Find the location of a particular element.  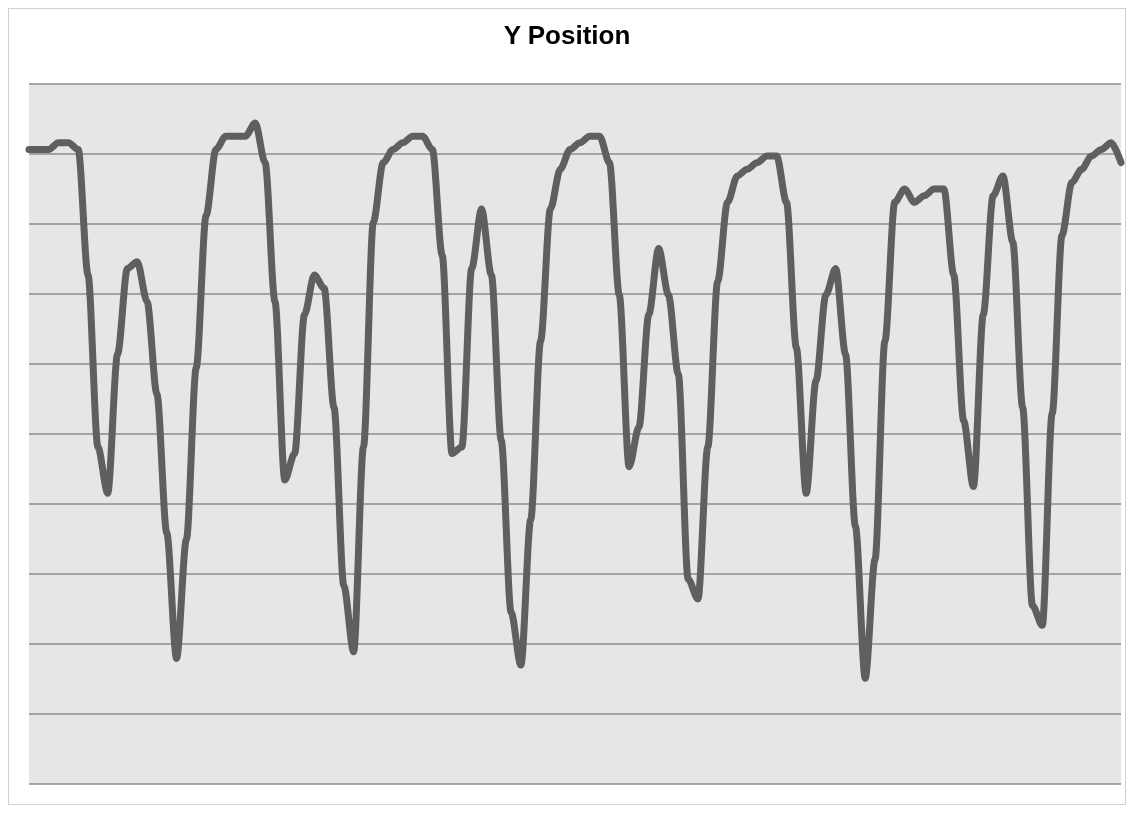

chart-title: Y Position is located at coordinates (567, 35).